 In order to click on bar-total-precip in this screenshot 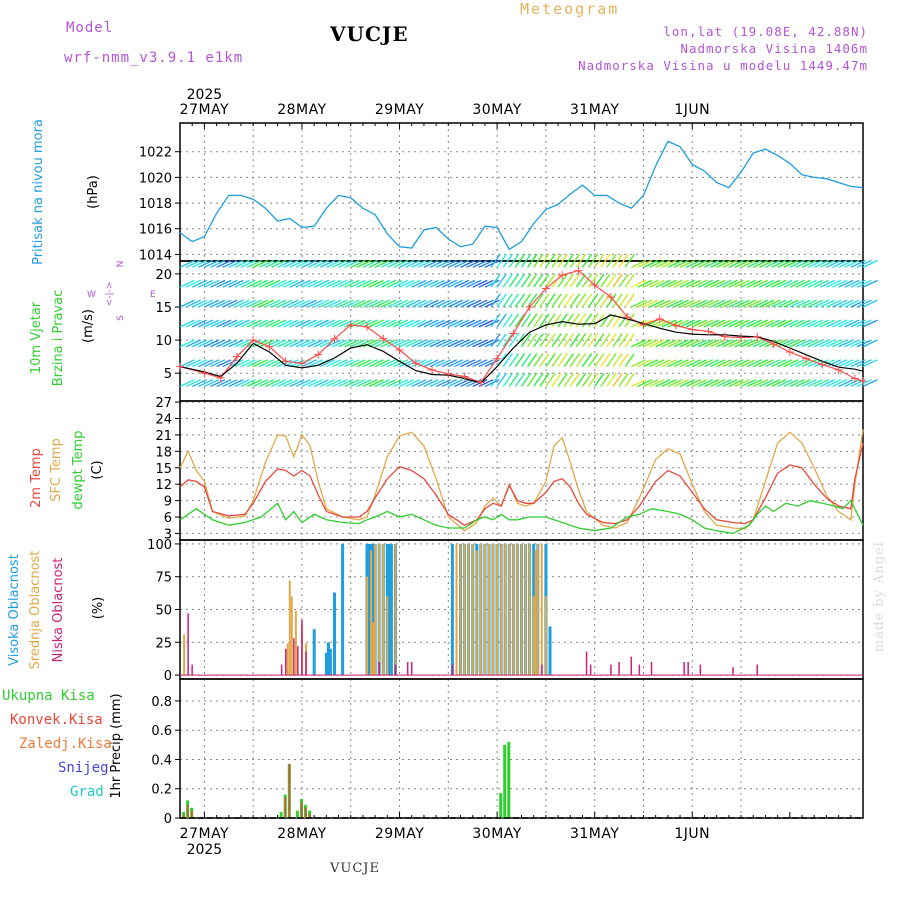, I will do `click(505, 781)`.